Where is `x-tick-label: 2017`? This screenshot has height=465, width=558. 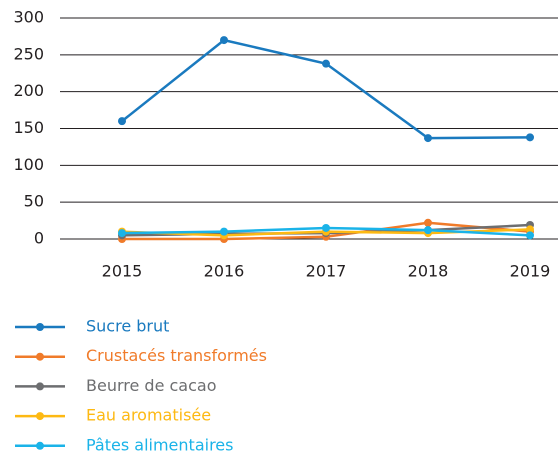 x-tick-label: 2017 is located at coordinates (326, 271).